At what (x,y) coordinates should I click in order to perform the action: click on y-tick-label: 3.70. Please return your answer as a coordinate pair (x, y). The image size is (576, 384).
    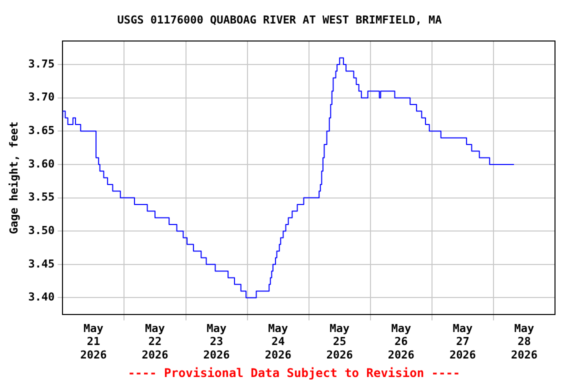
    Looking at the image, I should click on (41, 97).